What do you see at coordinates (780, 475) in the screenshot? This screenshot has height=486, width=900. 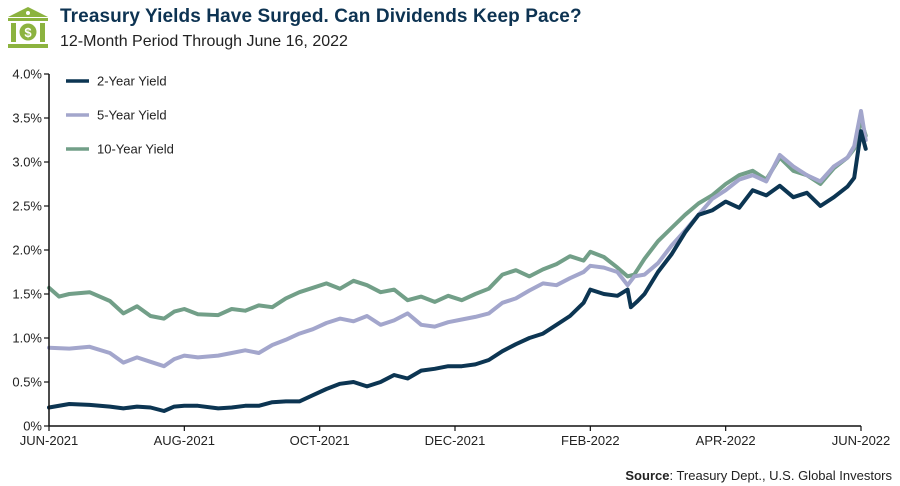 I see `source-text: : Treasury Dept., U.S. Global Investors` at bounding box center [780, 475].